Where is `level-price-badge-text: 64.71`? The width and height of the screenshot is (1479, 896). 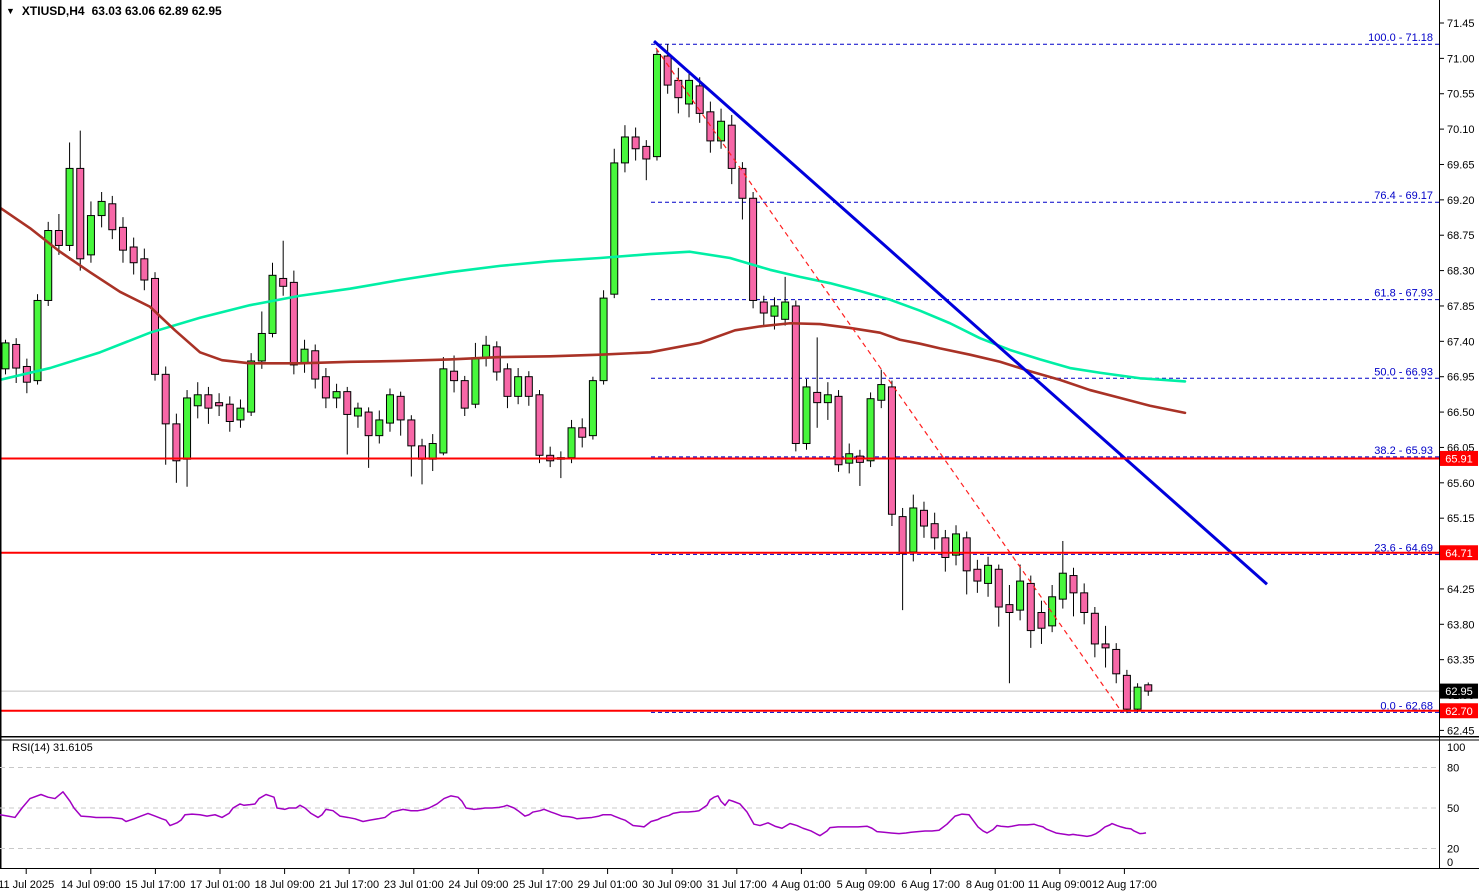
level-price-badge-text: 64.71 is located at coordinates (1459, 554).